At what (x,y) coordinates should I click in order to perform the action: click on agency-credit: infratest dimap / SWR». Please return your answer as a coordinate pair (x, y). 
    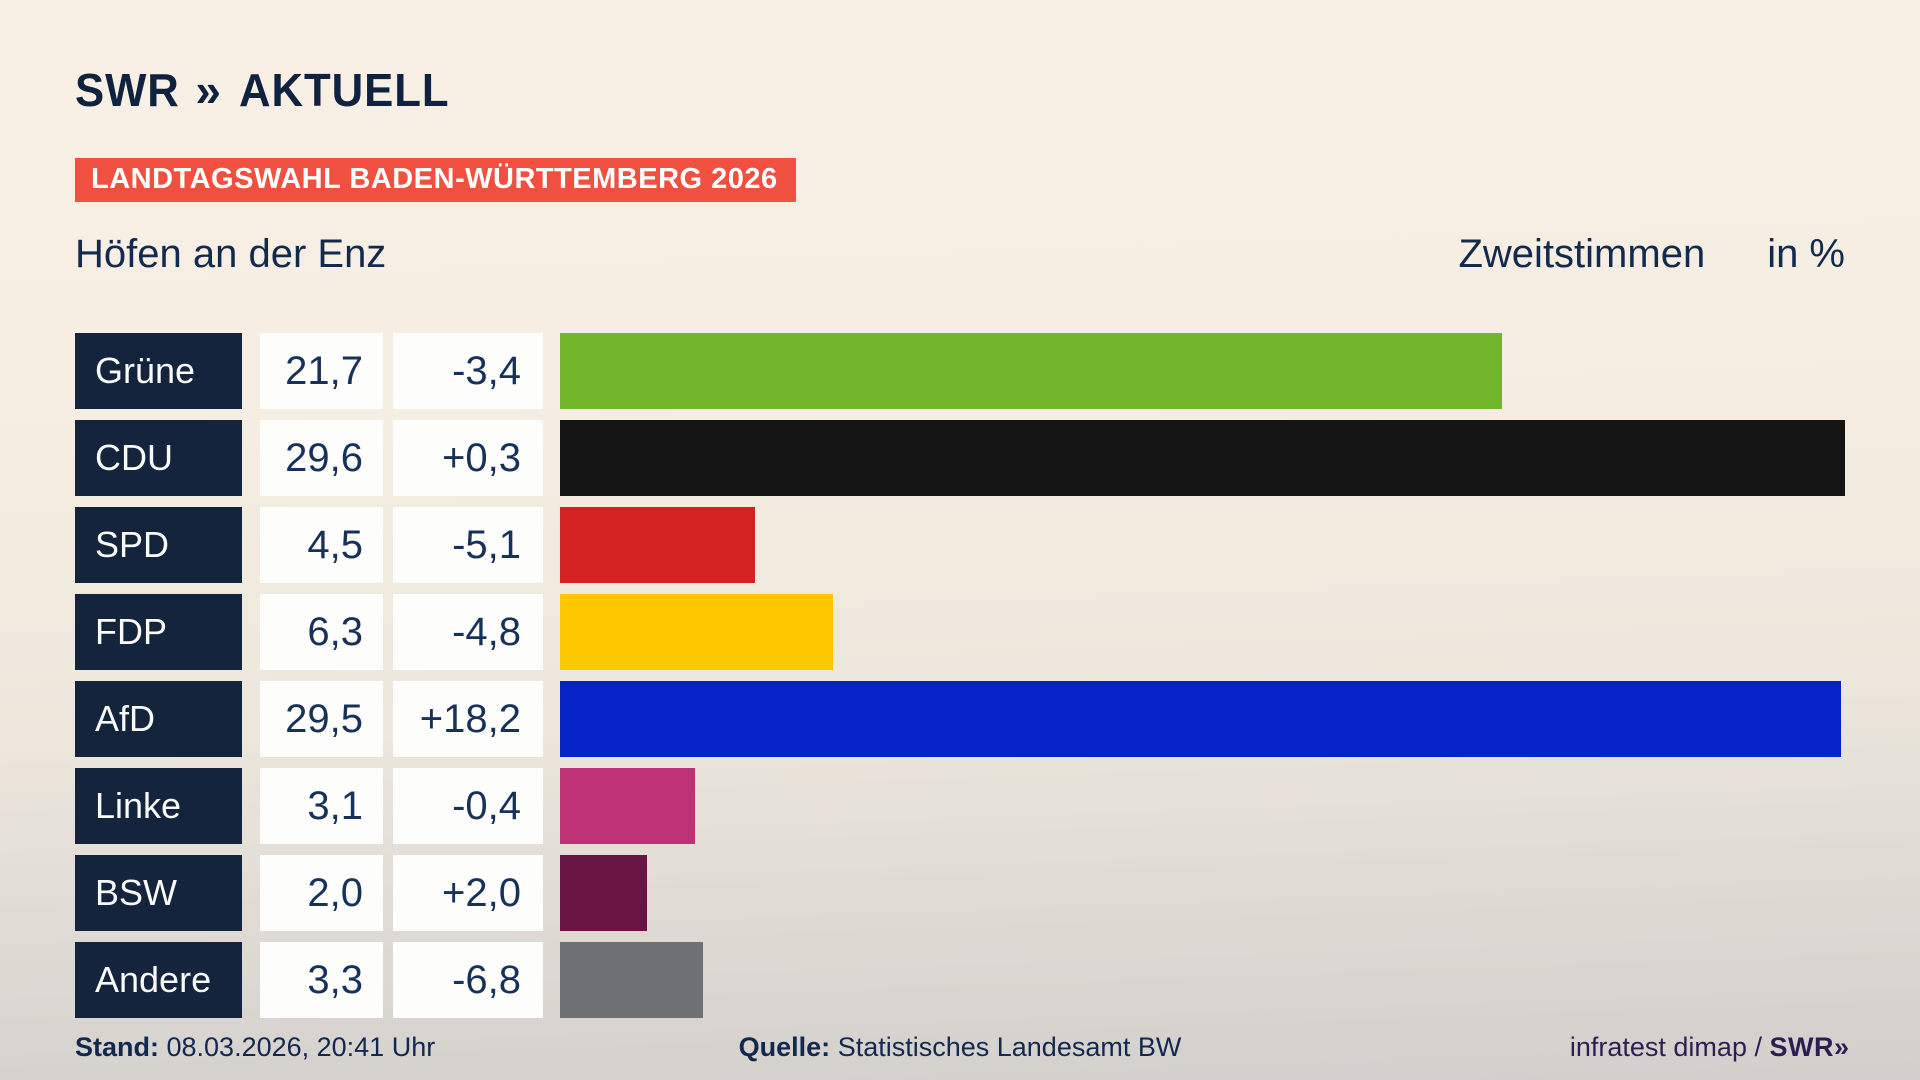
    Looking at the image, I should click on (1709, 1047).